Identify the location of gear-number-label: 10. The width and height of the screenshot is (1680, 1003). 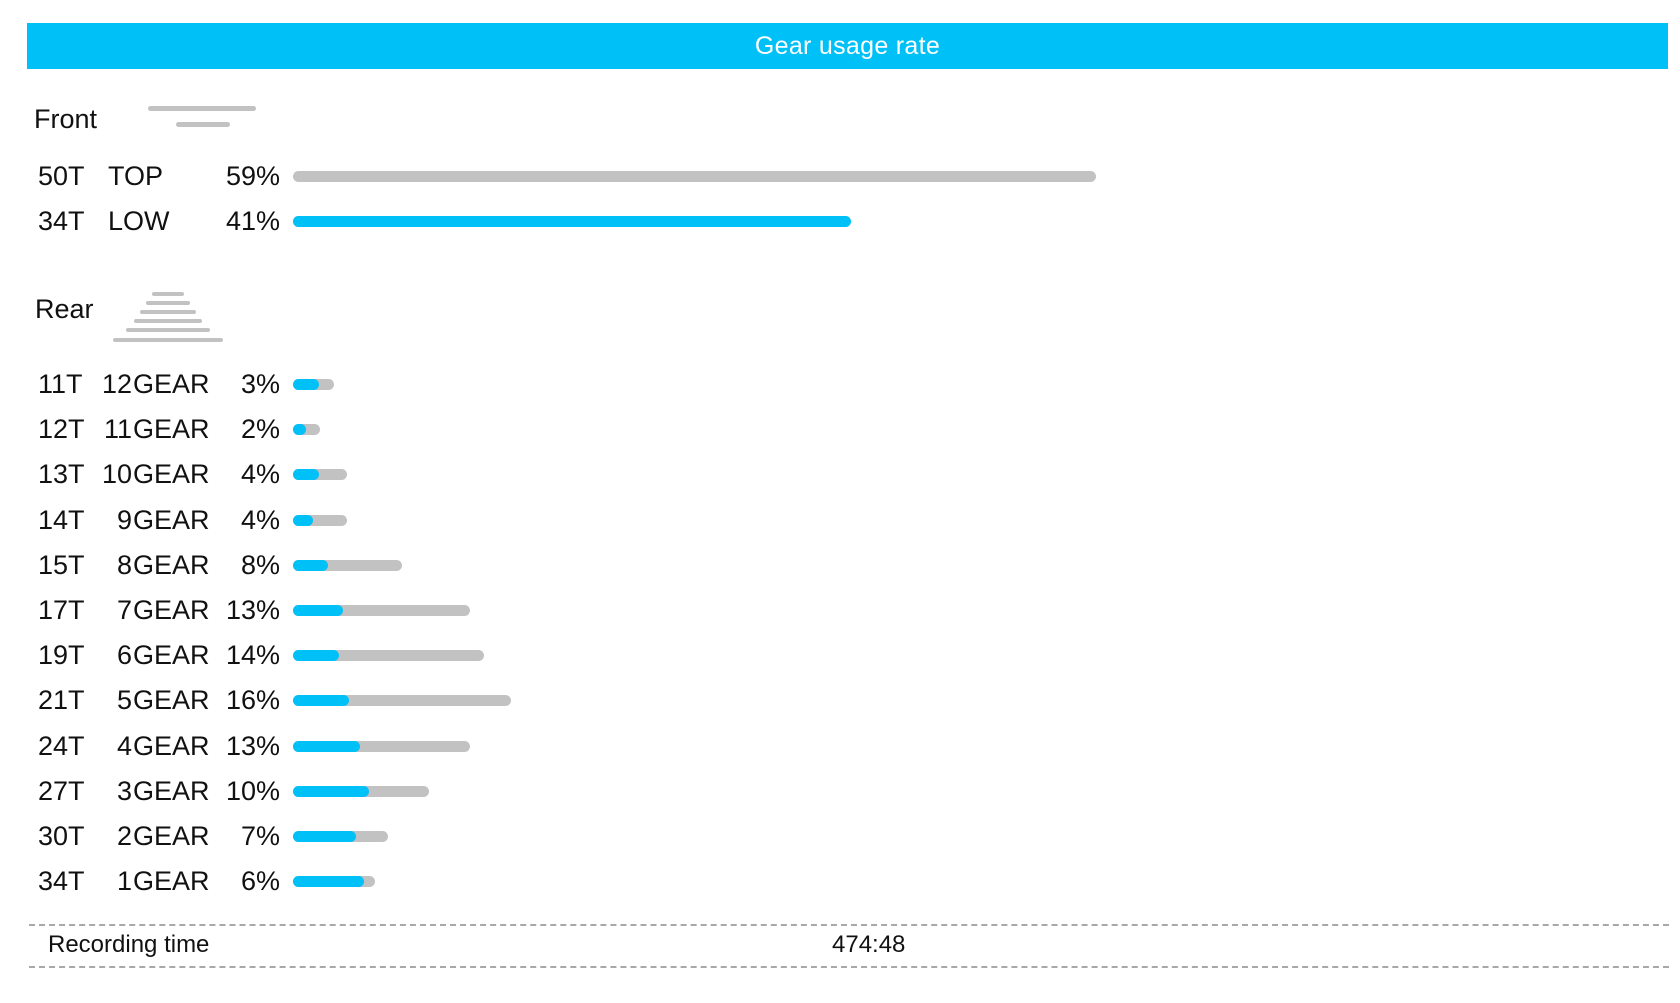
(116, 474).